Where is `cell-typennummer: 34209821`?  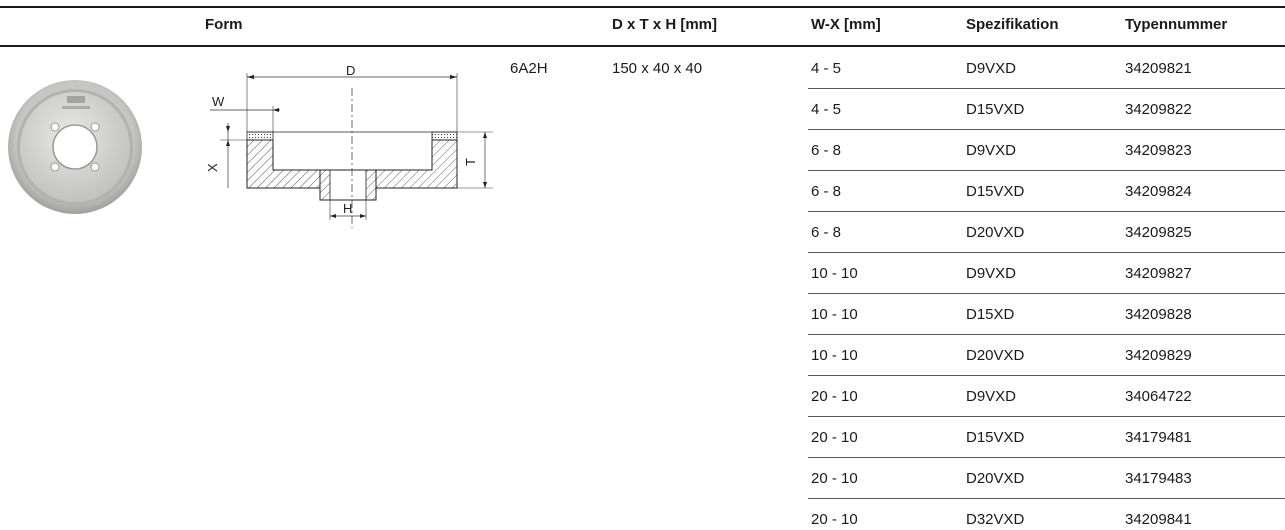 cell-typennummer: 34209821 is located at coordinates (1158, 68).